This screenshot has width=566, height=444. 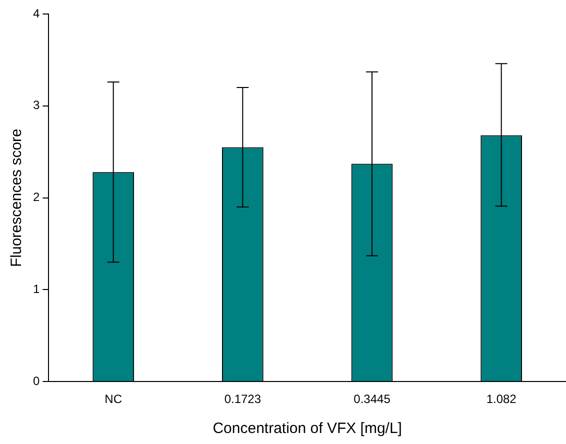 I want to click on y-tick-label: 3, so click(x=36, y=105).